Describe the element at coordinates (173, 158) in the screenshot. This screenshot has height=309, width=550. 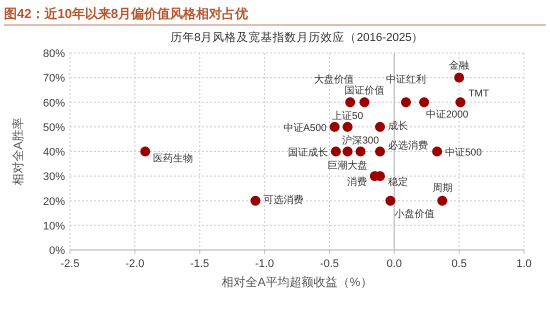
I see `annotation: 医药生物` at that location.